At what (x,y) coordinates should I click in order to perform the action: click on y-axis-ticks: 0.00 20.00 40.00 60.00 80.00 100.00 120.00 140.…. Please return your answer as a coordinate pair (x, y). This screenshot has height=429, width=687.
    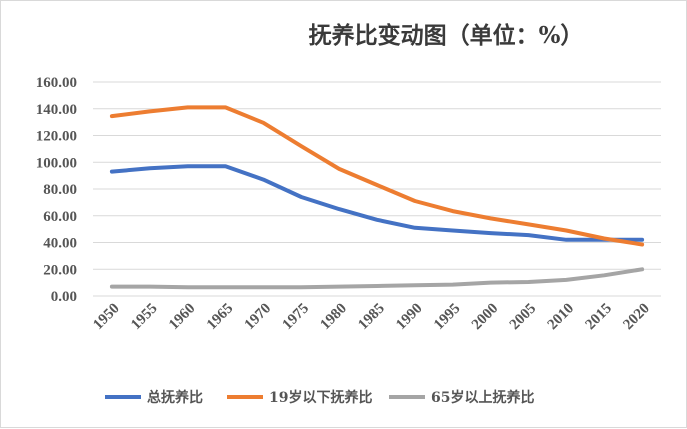
    Looking at the image, I should click on (56, 190).